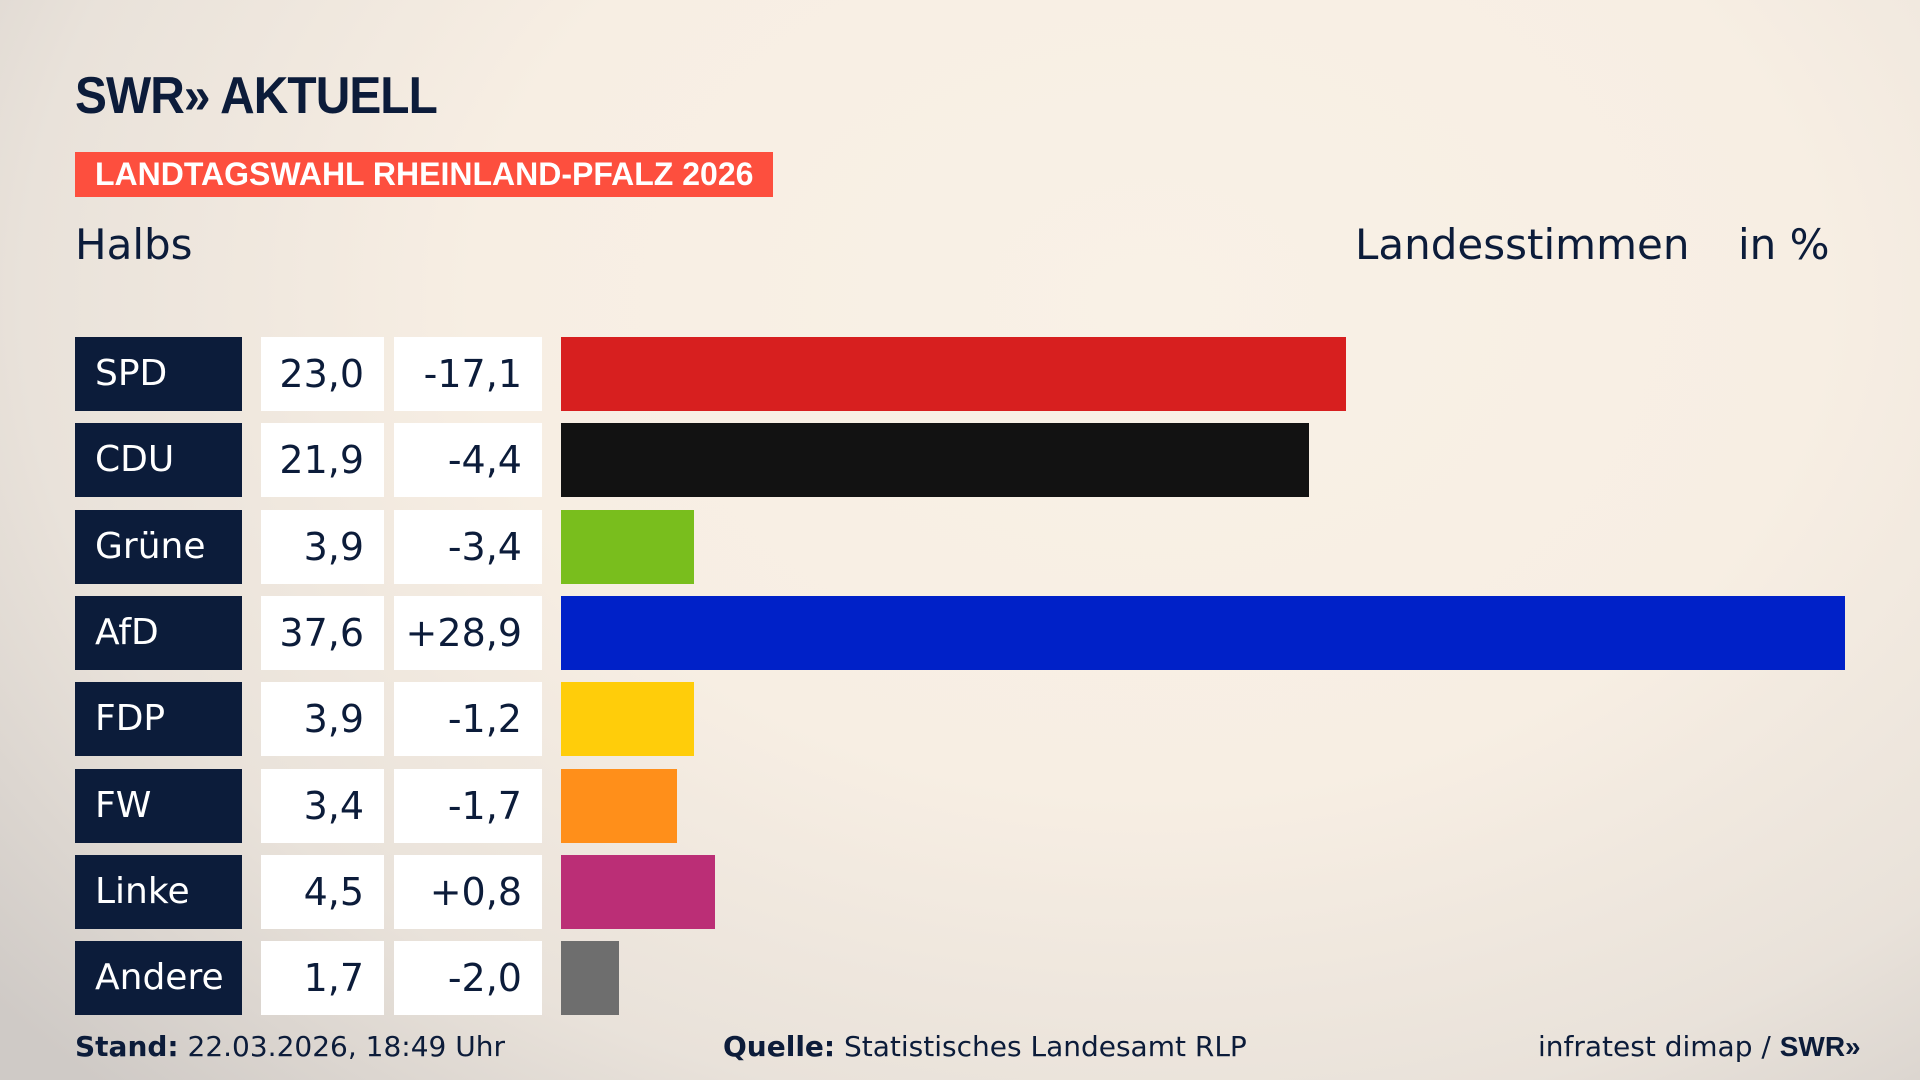 The image size is (1920, 1080). Describe the element at coordinates (158, 891) in the screenshot. I see `party-name: Linke` at that location.